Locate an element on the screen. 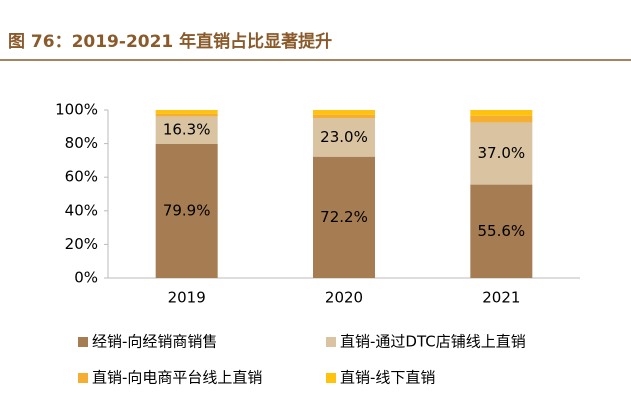 The width and height of the screenshot is (631, 420). data-label: 79.9% is located at coordinates (187, 210).